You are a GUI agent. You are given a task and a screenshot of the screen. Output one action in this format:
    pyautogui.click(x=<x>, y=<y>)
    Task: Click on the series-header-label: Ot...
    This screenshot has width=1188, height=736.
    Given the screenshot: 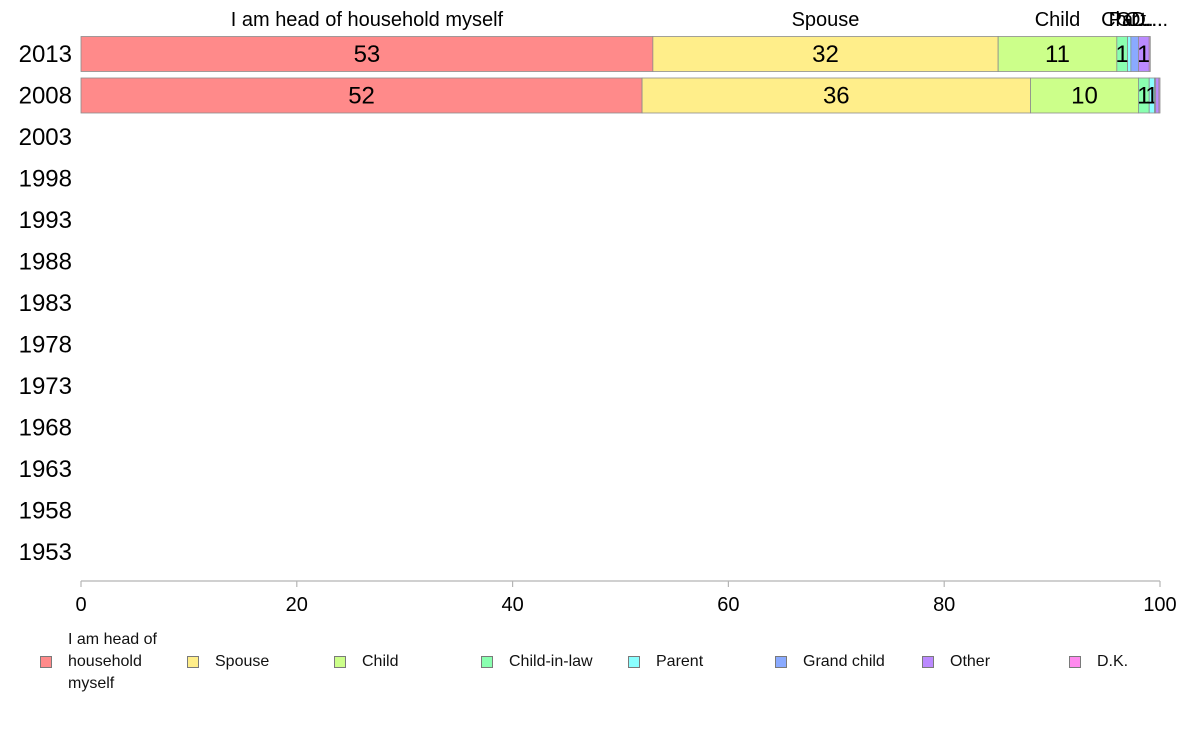 What is the action you would take?
    pyautogui.click(x=1144, y=20)
    